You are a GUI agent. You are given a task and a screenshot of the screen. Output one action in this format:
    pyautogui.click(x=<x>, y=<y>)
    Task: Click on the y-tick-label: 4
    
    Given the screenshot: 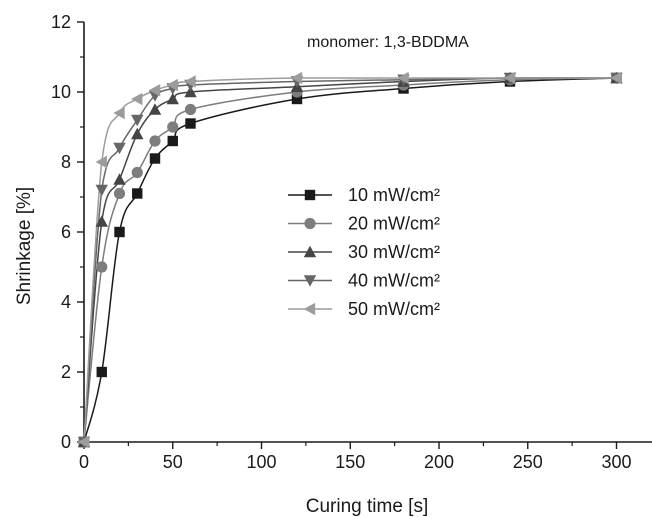 What is the action you would take?
    pyautogui.click(x=66, y=302)
    